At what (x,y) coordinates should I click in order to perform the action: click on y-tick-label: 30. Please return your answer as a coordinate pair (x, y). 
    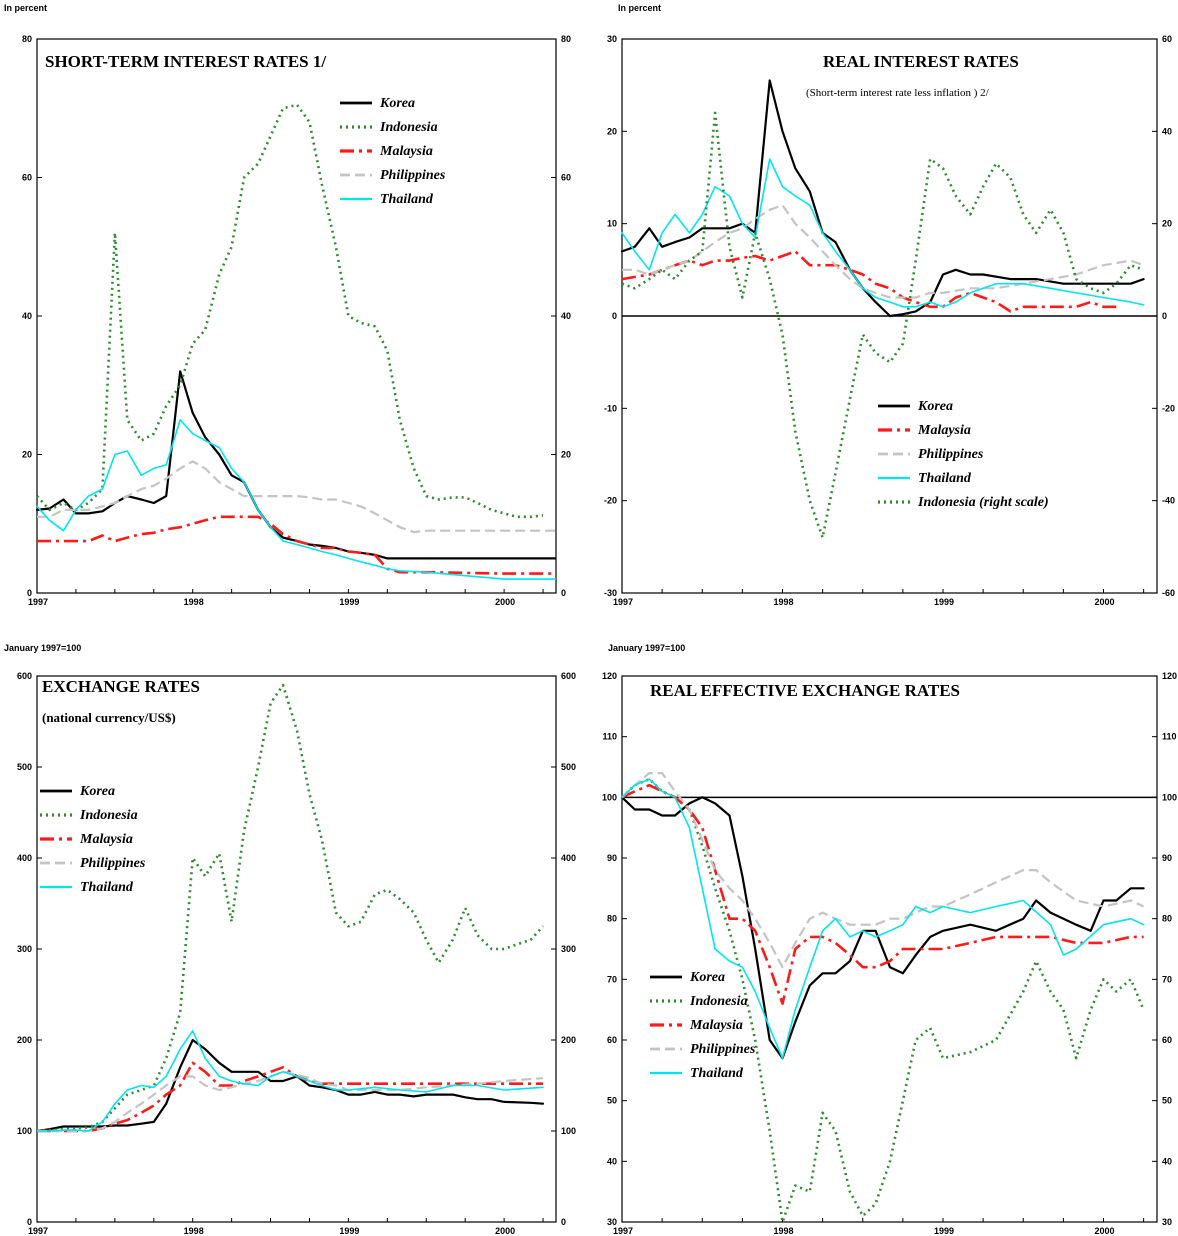
    Looking at the image, I should click on (612, 39).